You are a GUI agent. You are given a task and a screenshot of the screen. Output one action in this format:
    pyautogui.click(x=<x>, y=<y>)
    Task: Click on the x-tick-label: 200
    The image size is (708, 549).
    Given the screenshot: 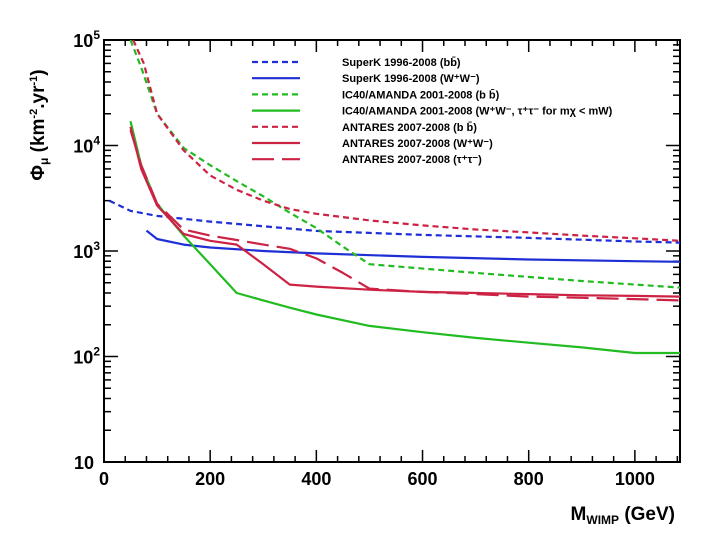 What is the action you would take?
    pyautogui.click(x=210, y=479)
    